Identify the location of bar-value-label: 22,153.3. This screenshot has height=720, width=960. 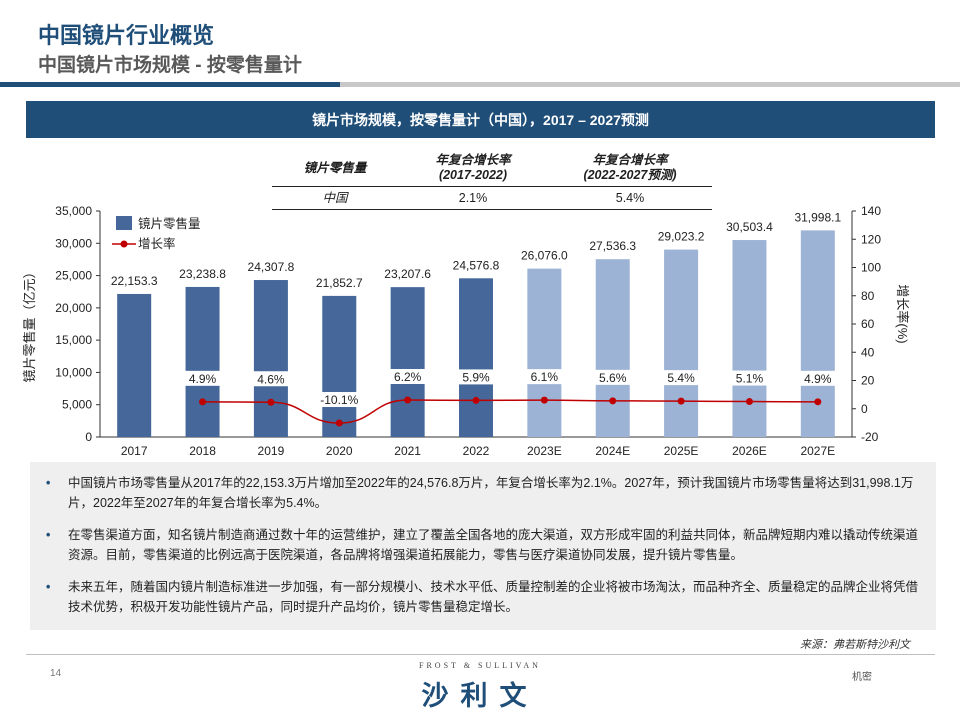
(134, 281).